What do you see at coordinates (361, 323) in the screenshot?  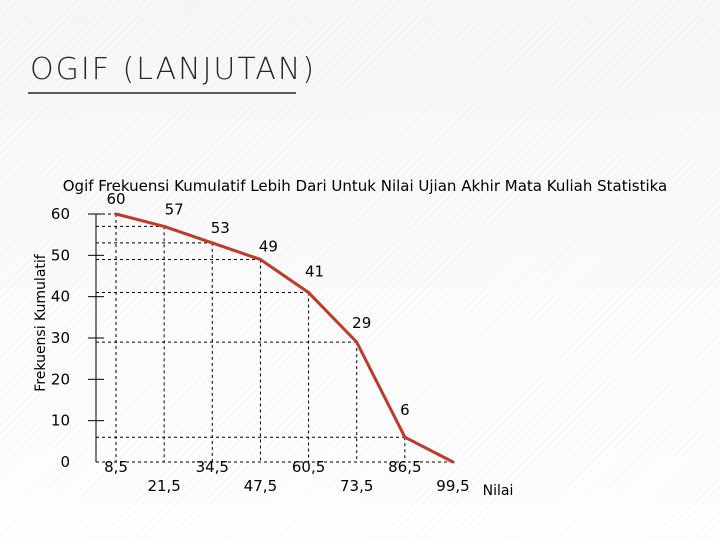 I see `data-label: 29` at bounding box center [361, 323].